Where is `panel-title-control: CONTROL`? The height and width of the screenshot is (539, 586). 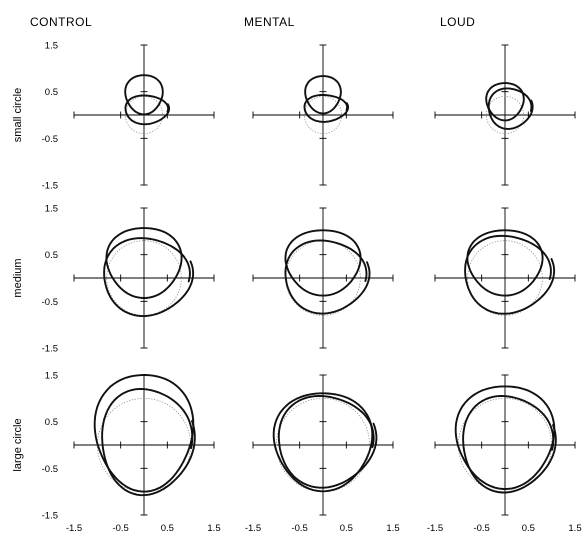
panel-title-control: CONTROL is located at coordinates (61, 22).